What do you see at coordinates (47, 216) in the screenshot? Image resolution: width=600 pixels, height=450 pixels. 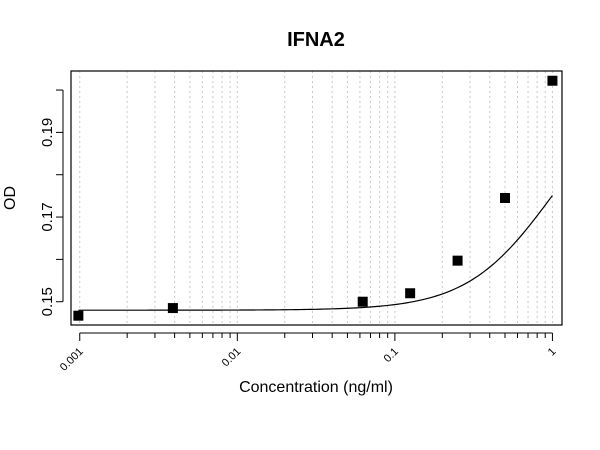 I see `y-tick-label: 0.17` at bounding box center [47, 216].